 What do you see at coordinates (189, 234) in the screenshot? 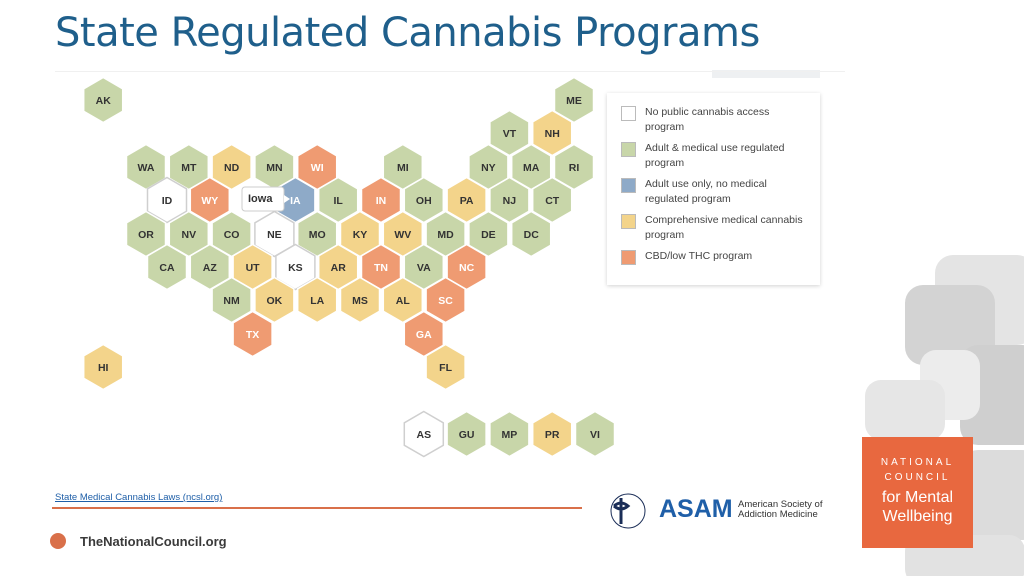
I see `state-hex: NV` at bounding box center [189, 234].